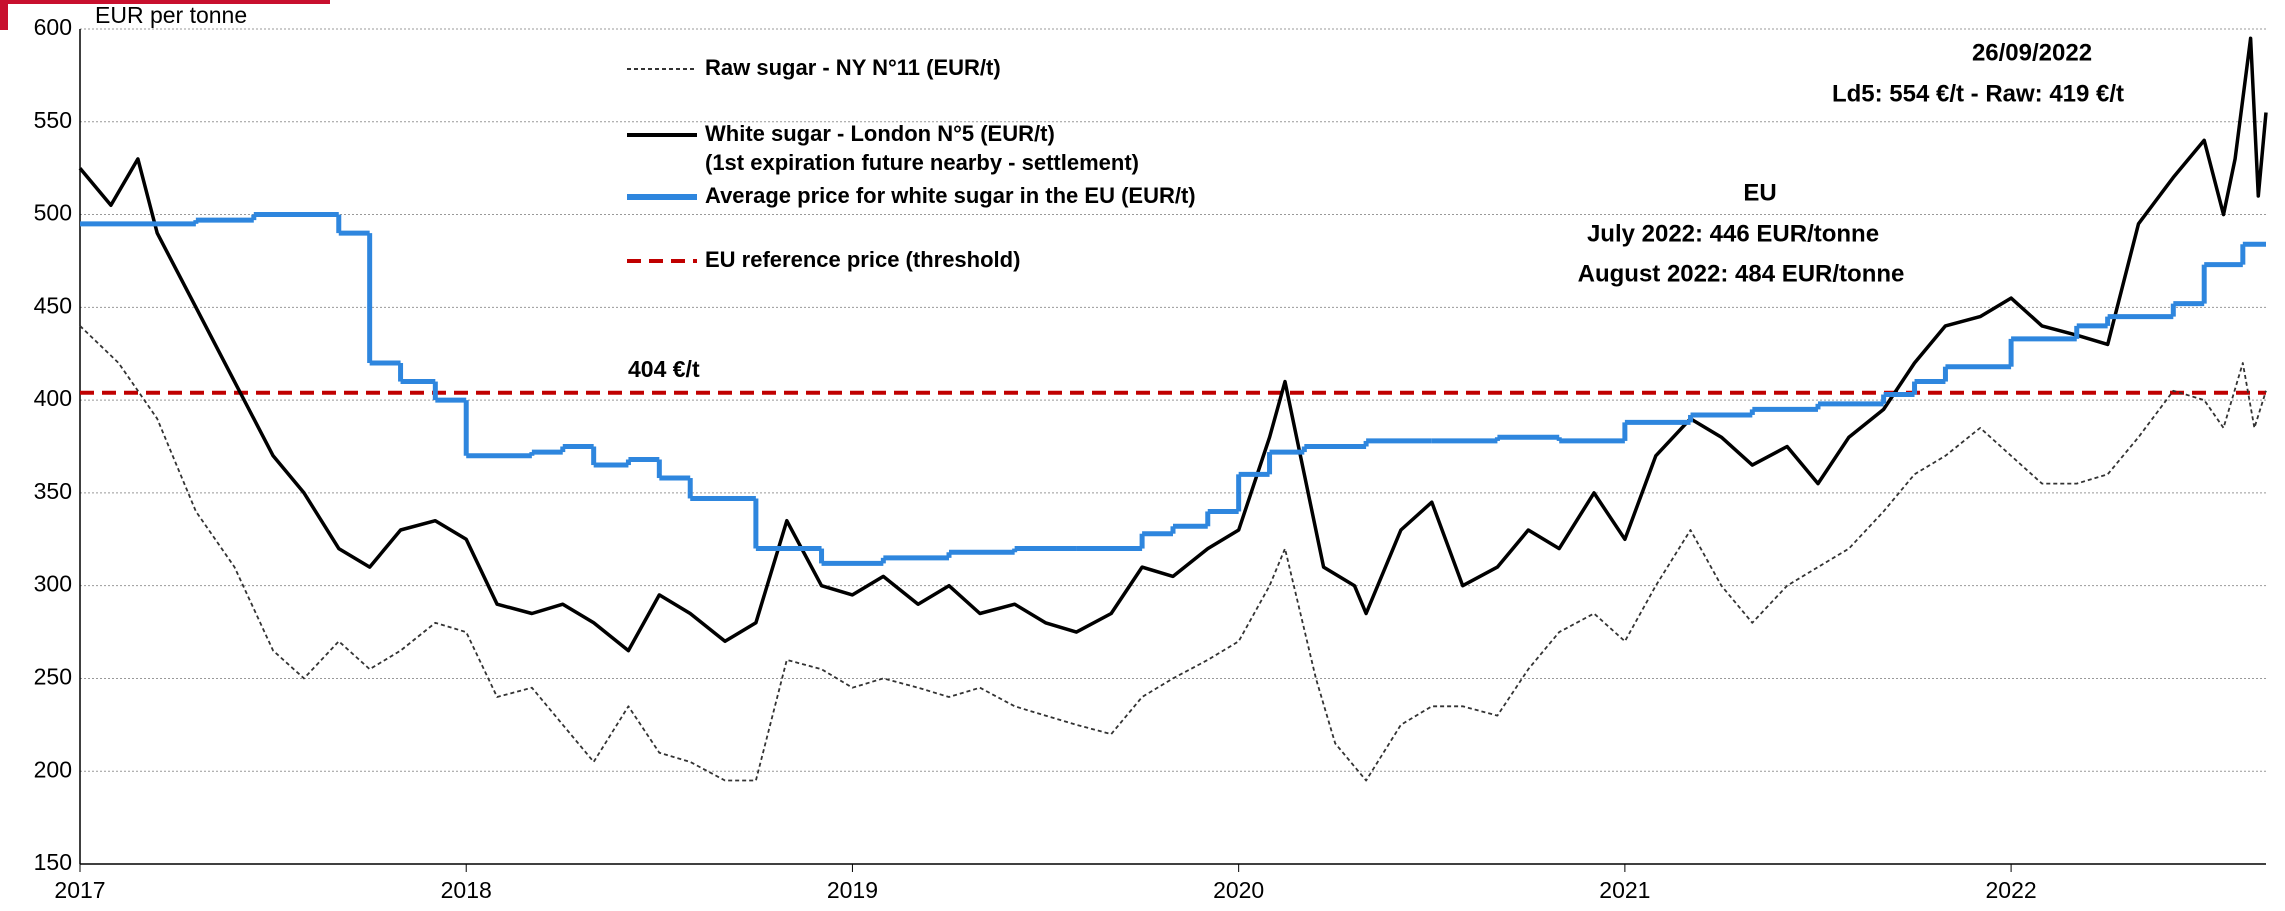 This screenshot has height=911, width=2285. I want to click on annotation: Ld5: 554 €/t - Raw: 419 €/t, so click(1978, 93).